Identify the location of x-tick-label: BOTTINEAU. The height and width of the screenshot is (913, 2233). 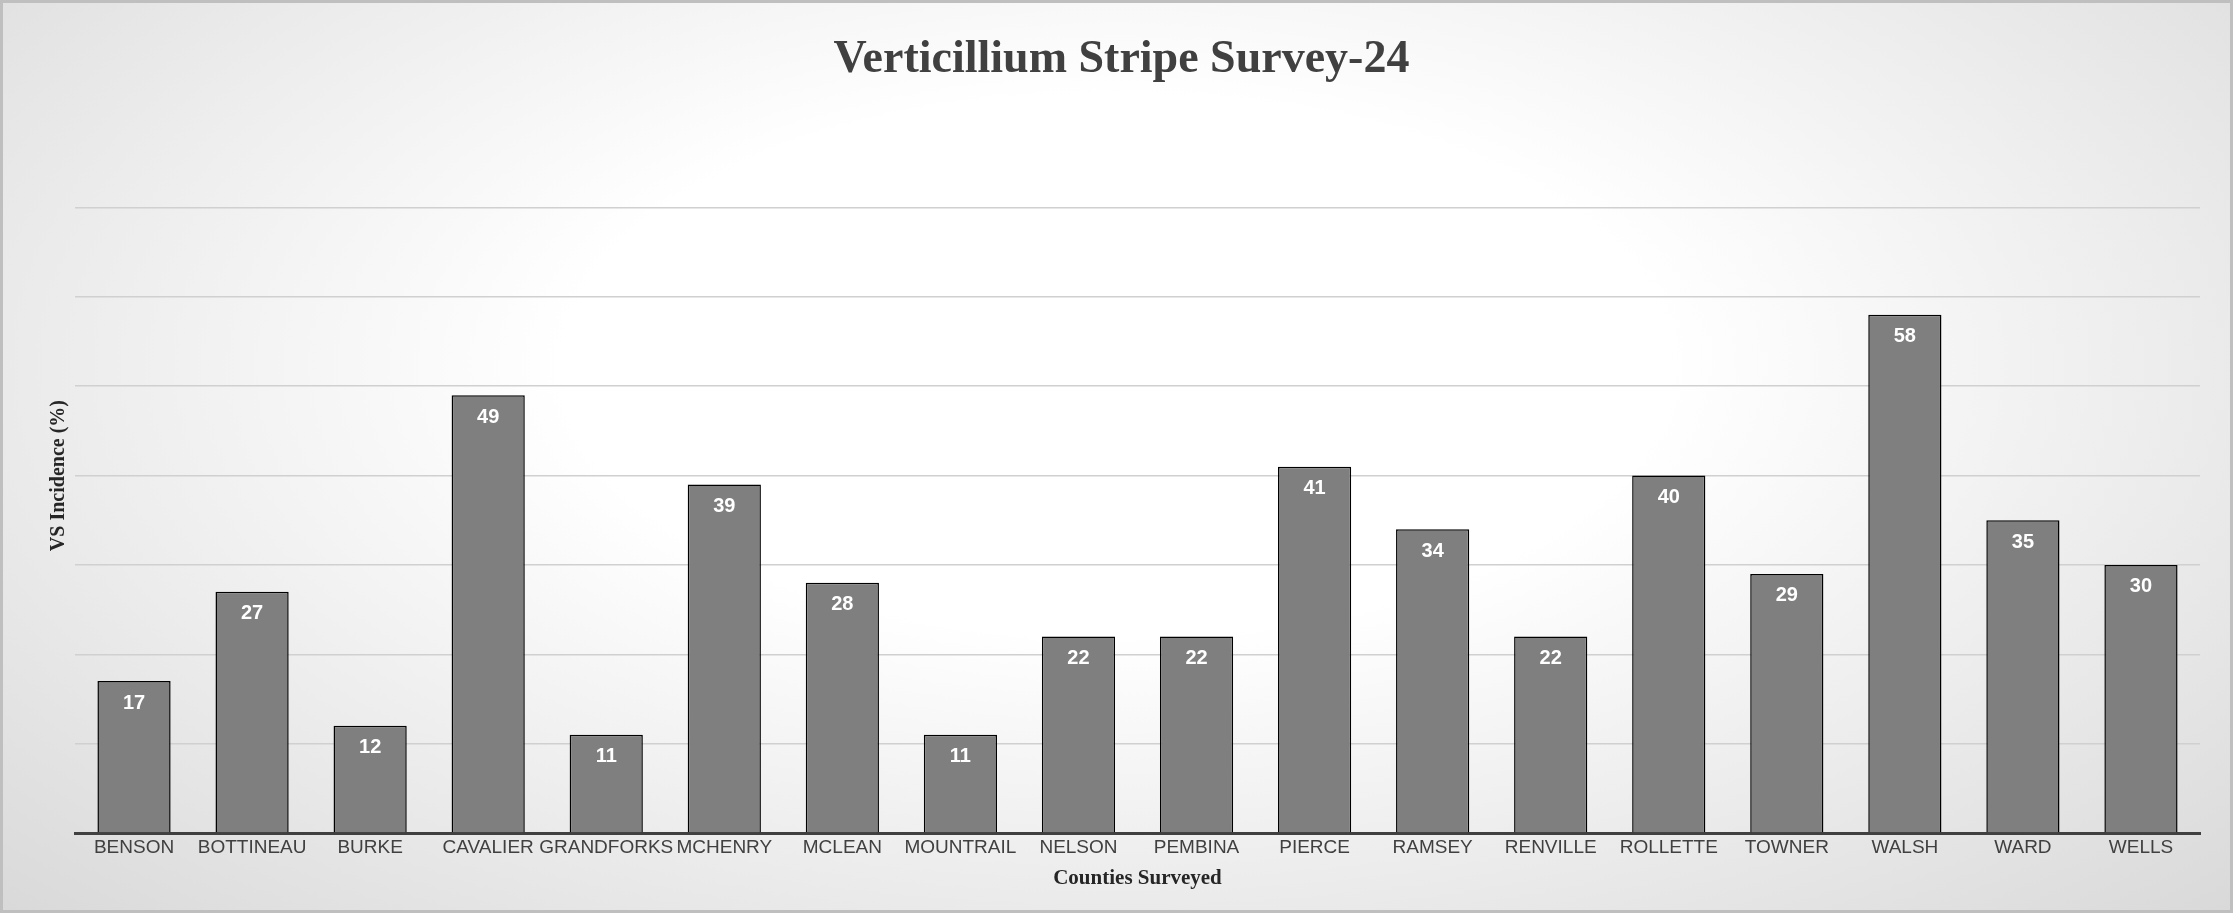
(252, 846).